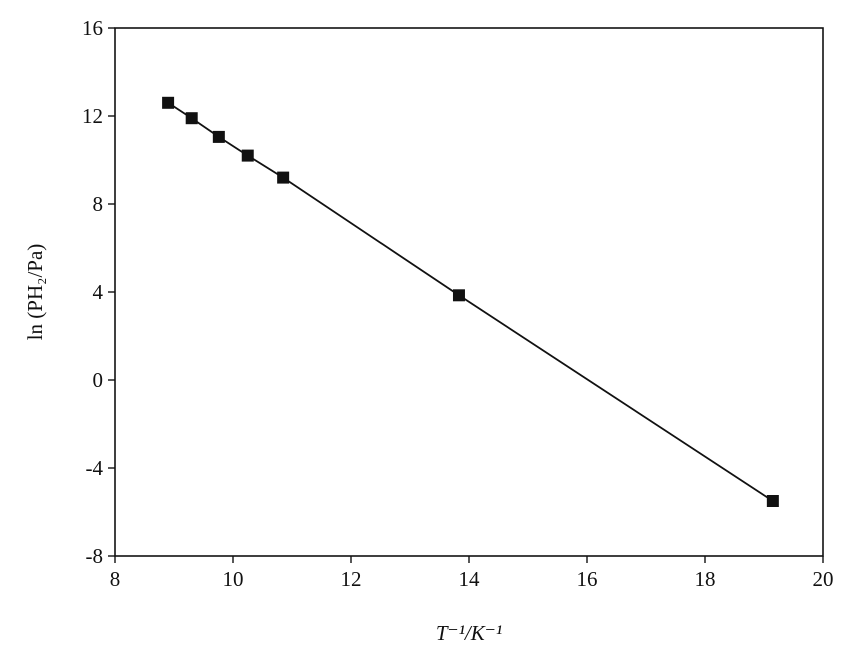 The width and height of the screenshot is (850, 668). Describe the element at coordinates (98, 380) in the screenshot. I see `y-tick-label: 0` at that location.